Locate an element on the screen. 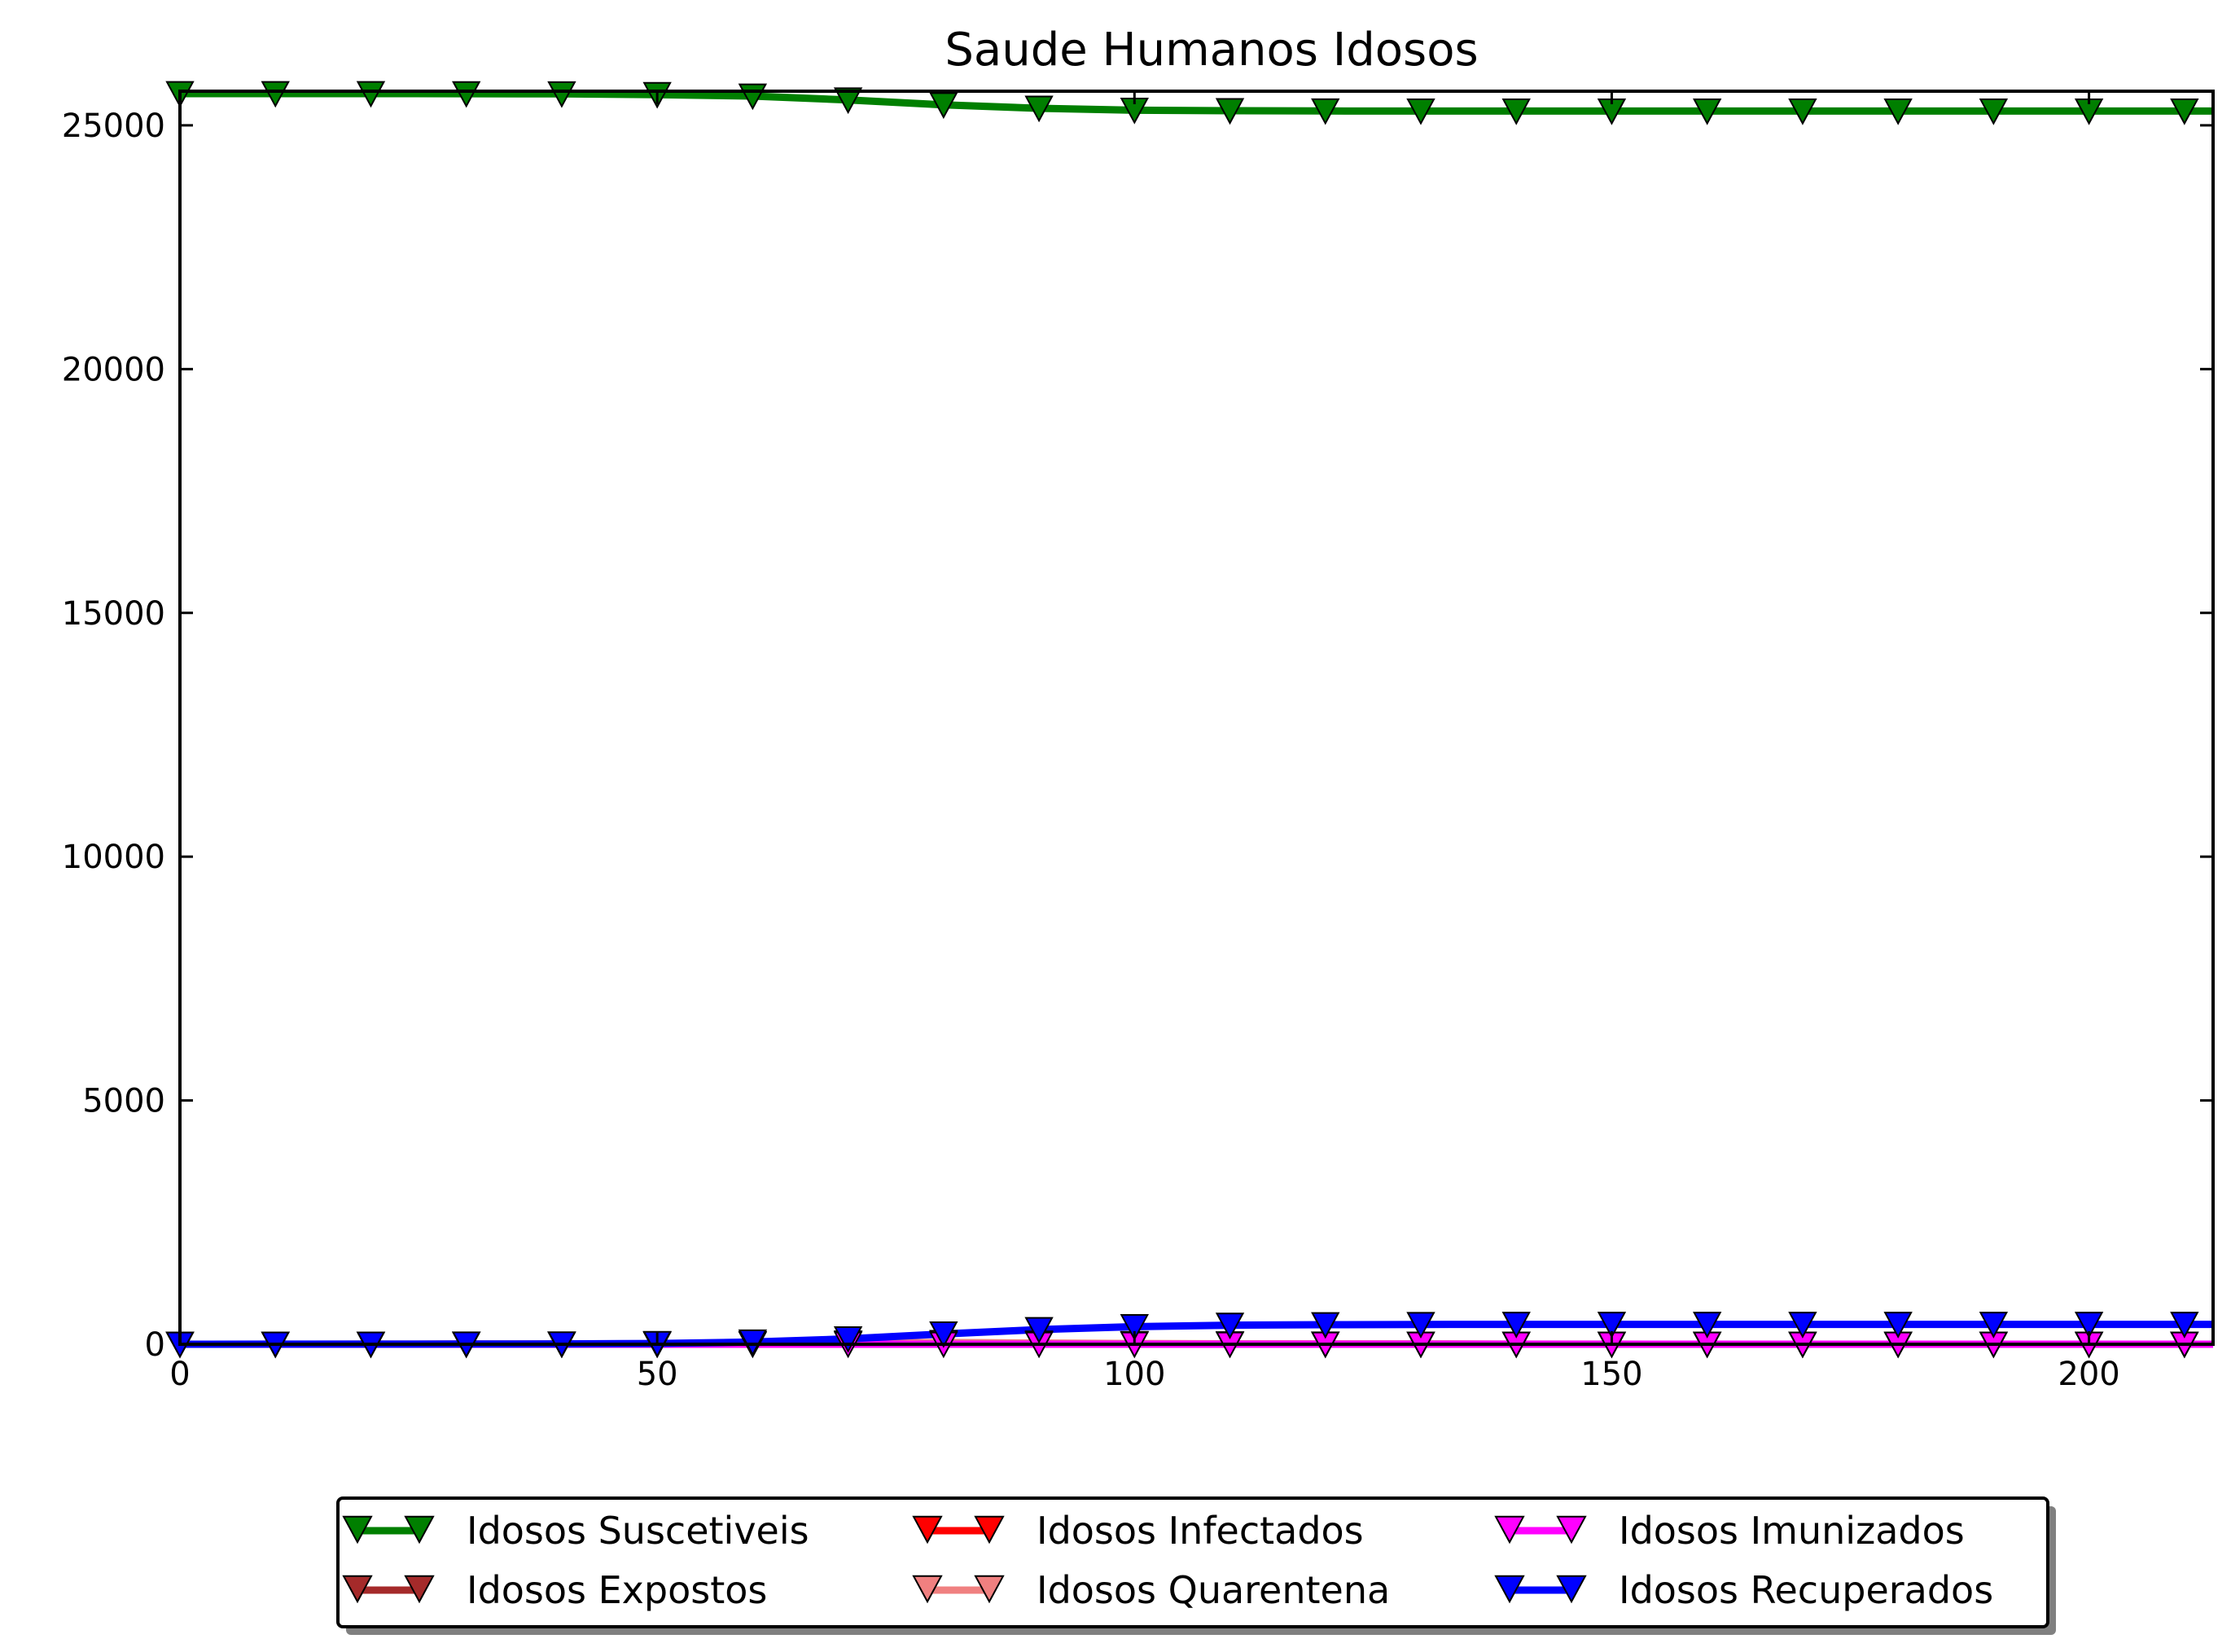 Image resolution: width=2231 pixels, height=1652 pixels. legend-box is located at coordinates (1192, 1562).